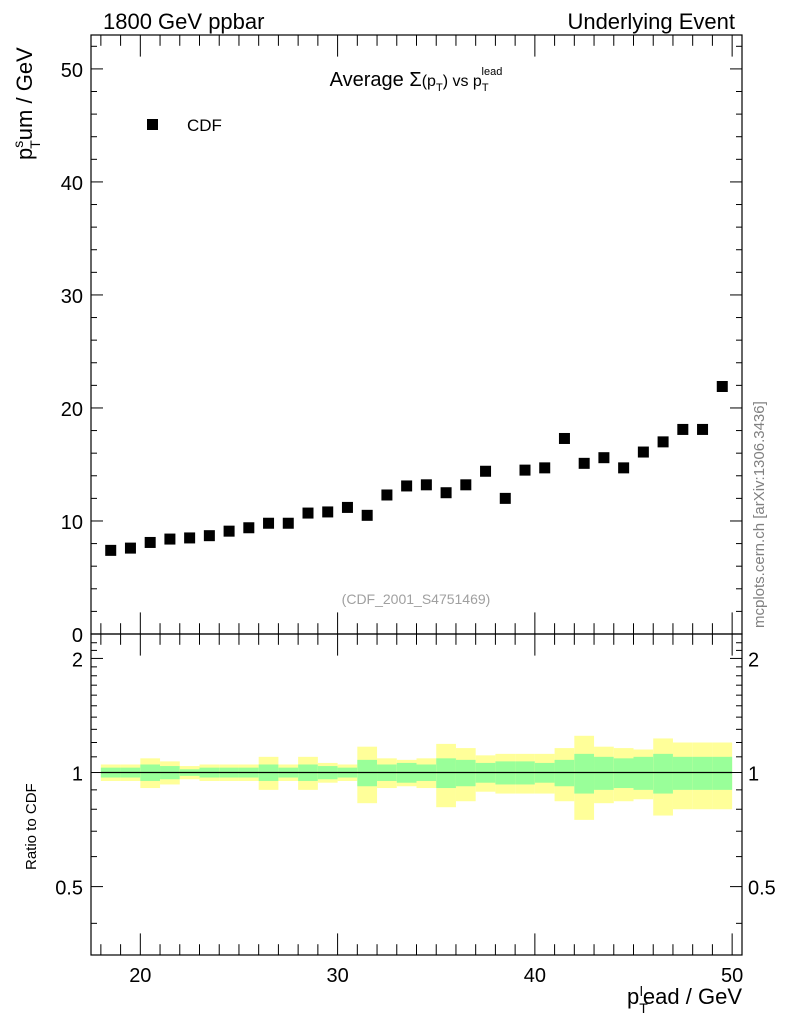 The height and width of the screenshot is (1024, 786). Describe the element at coordinates (732, 976) in the screenshot. I see `x-tick-label: 50` at that location.